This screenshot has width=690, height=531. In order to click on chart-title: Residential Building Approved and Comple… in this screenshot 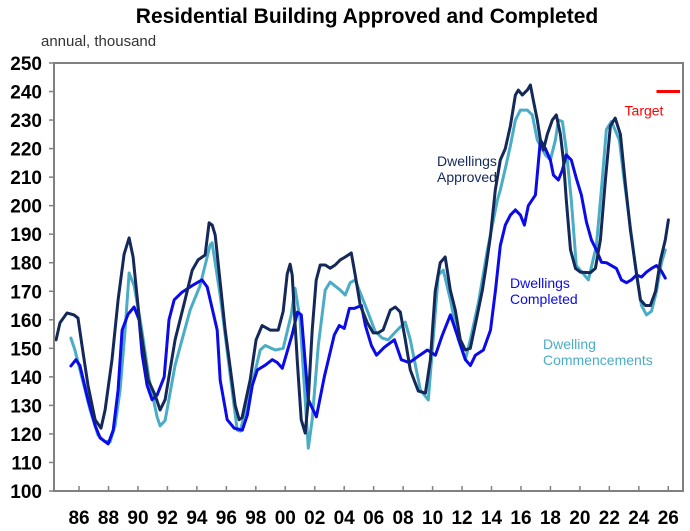, I will do `click(367, 16)`.